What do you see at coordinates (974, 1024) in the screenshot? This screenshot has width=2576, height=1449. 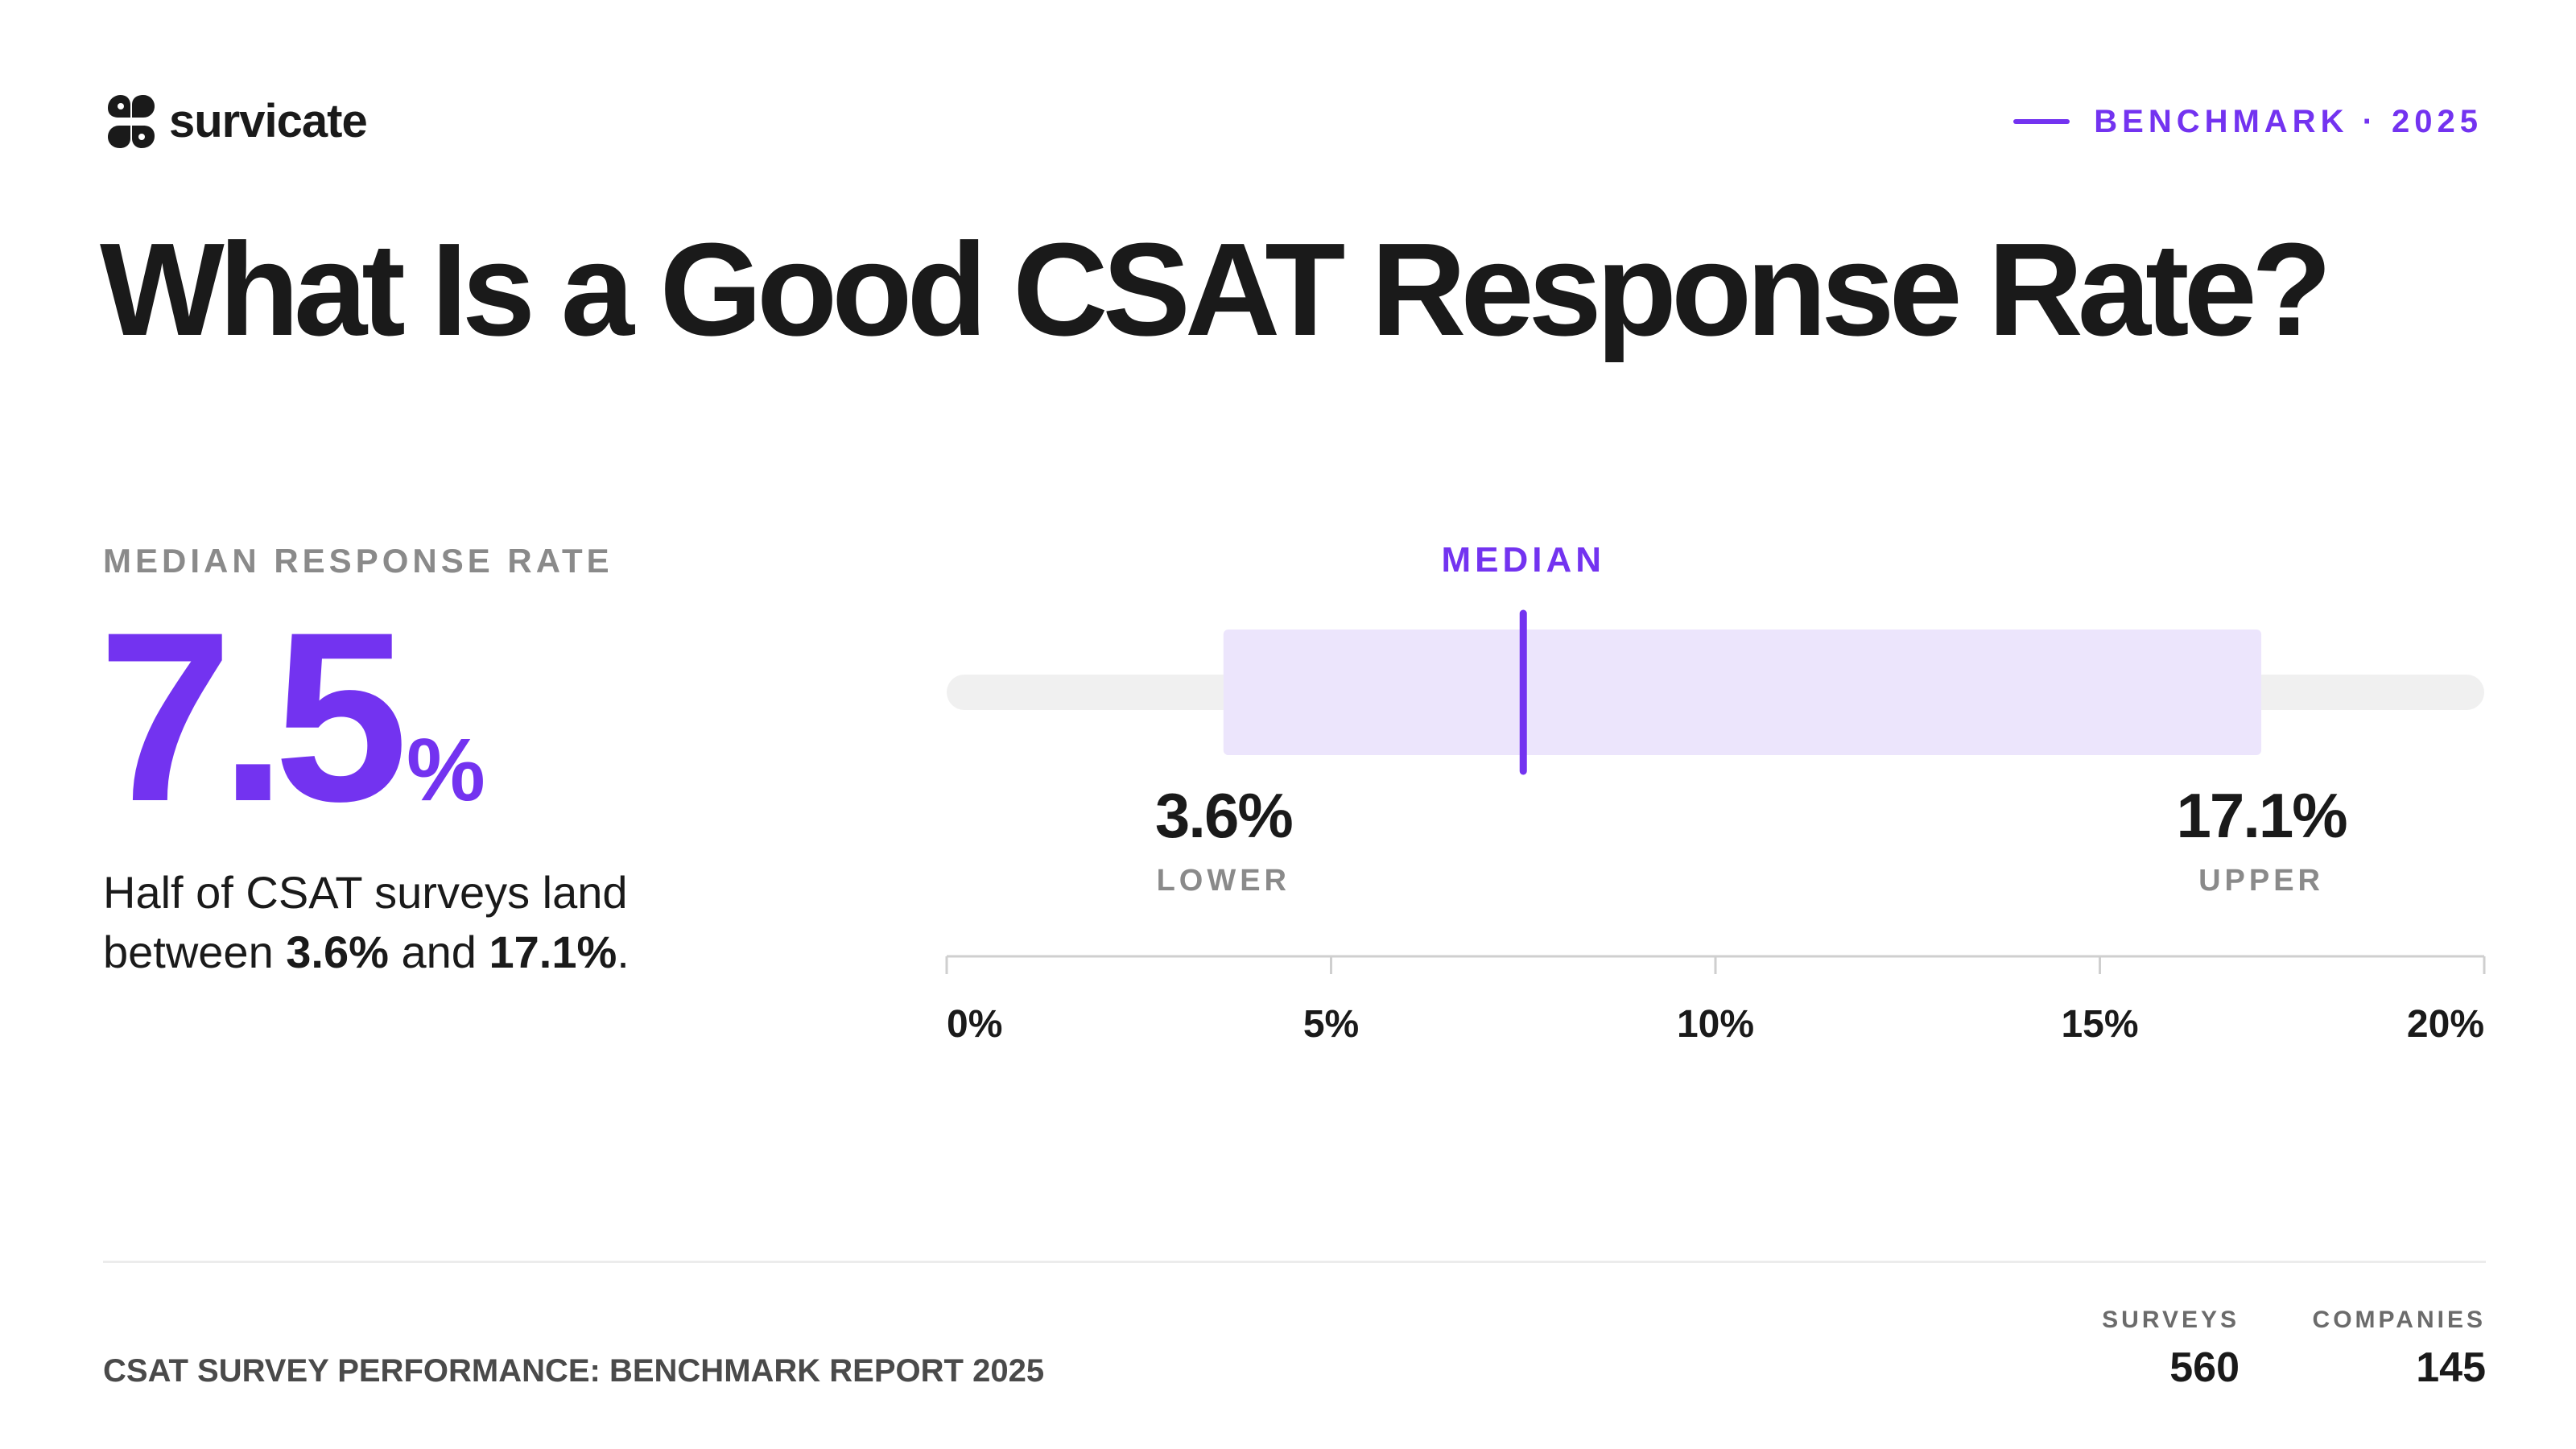 I see `x-axis-tick-label: 0%` at bounding box center [974, 1024].